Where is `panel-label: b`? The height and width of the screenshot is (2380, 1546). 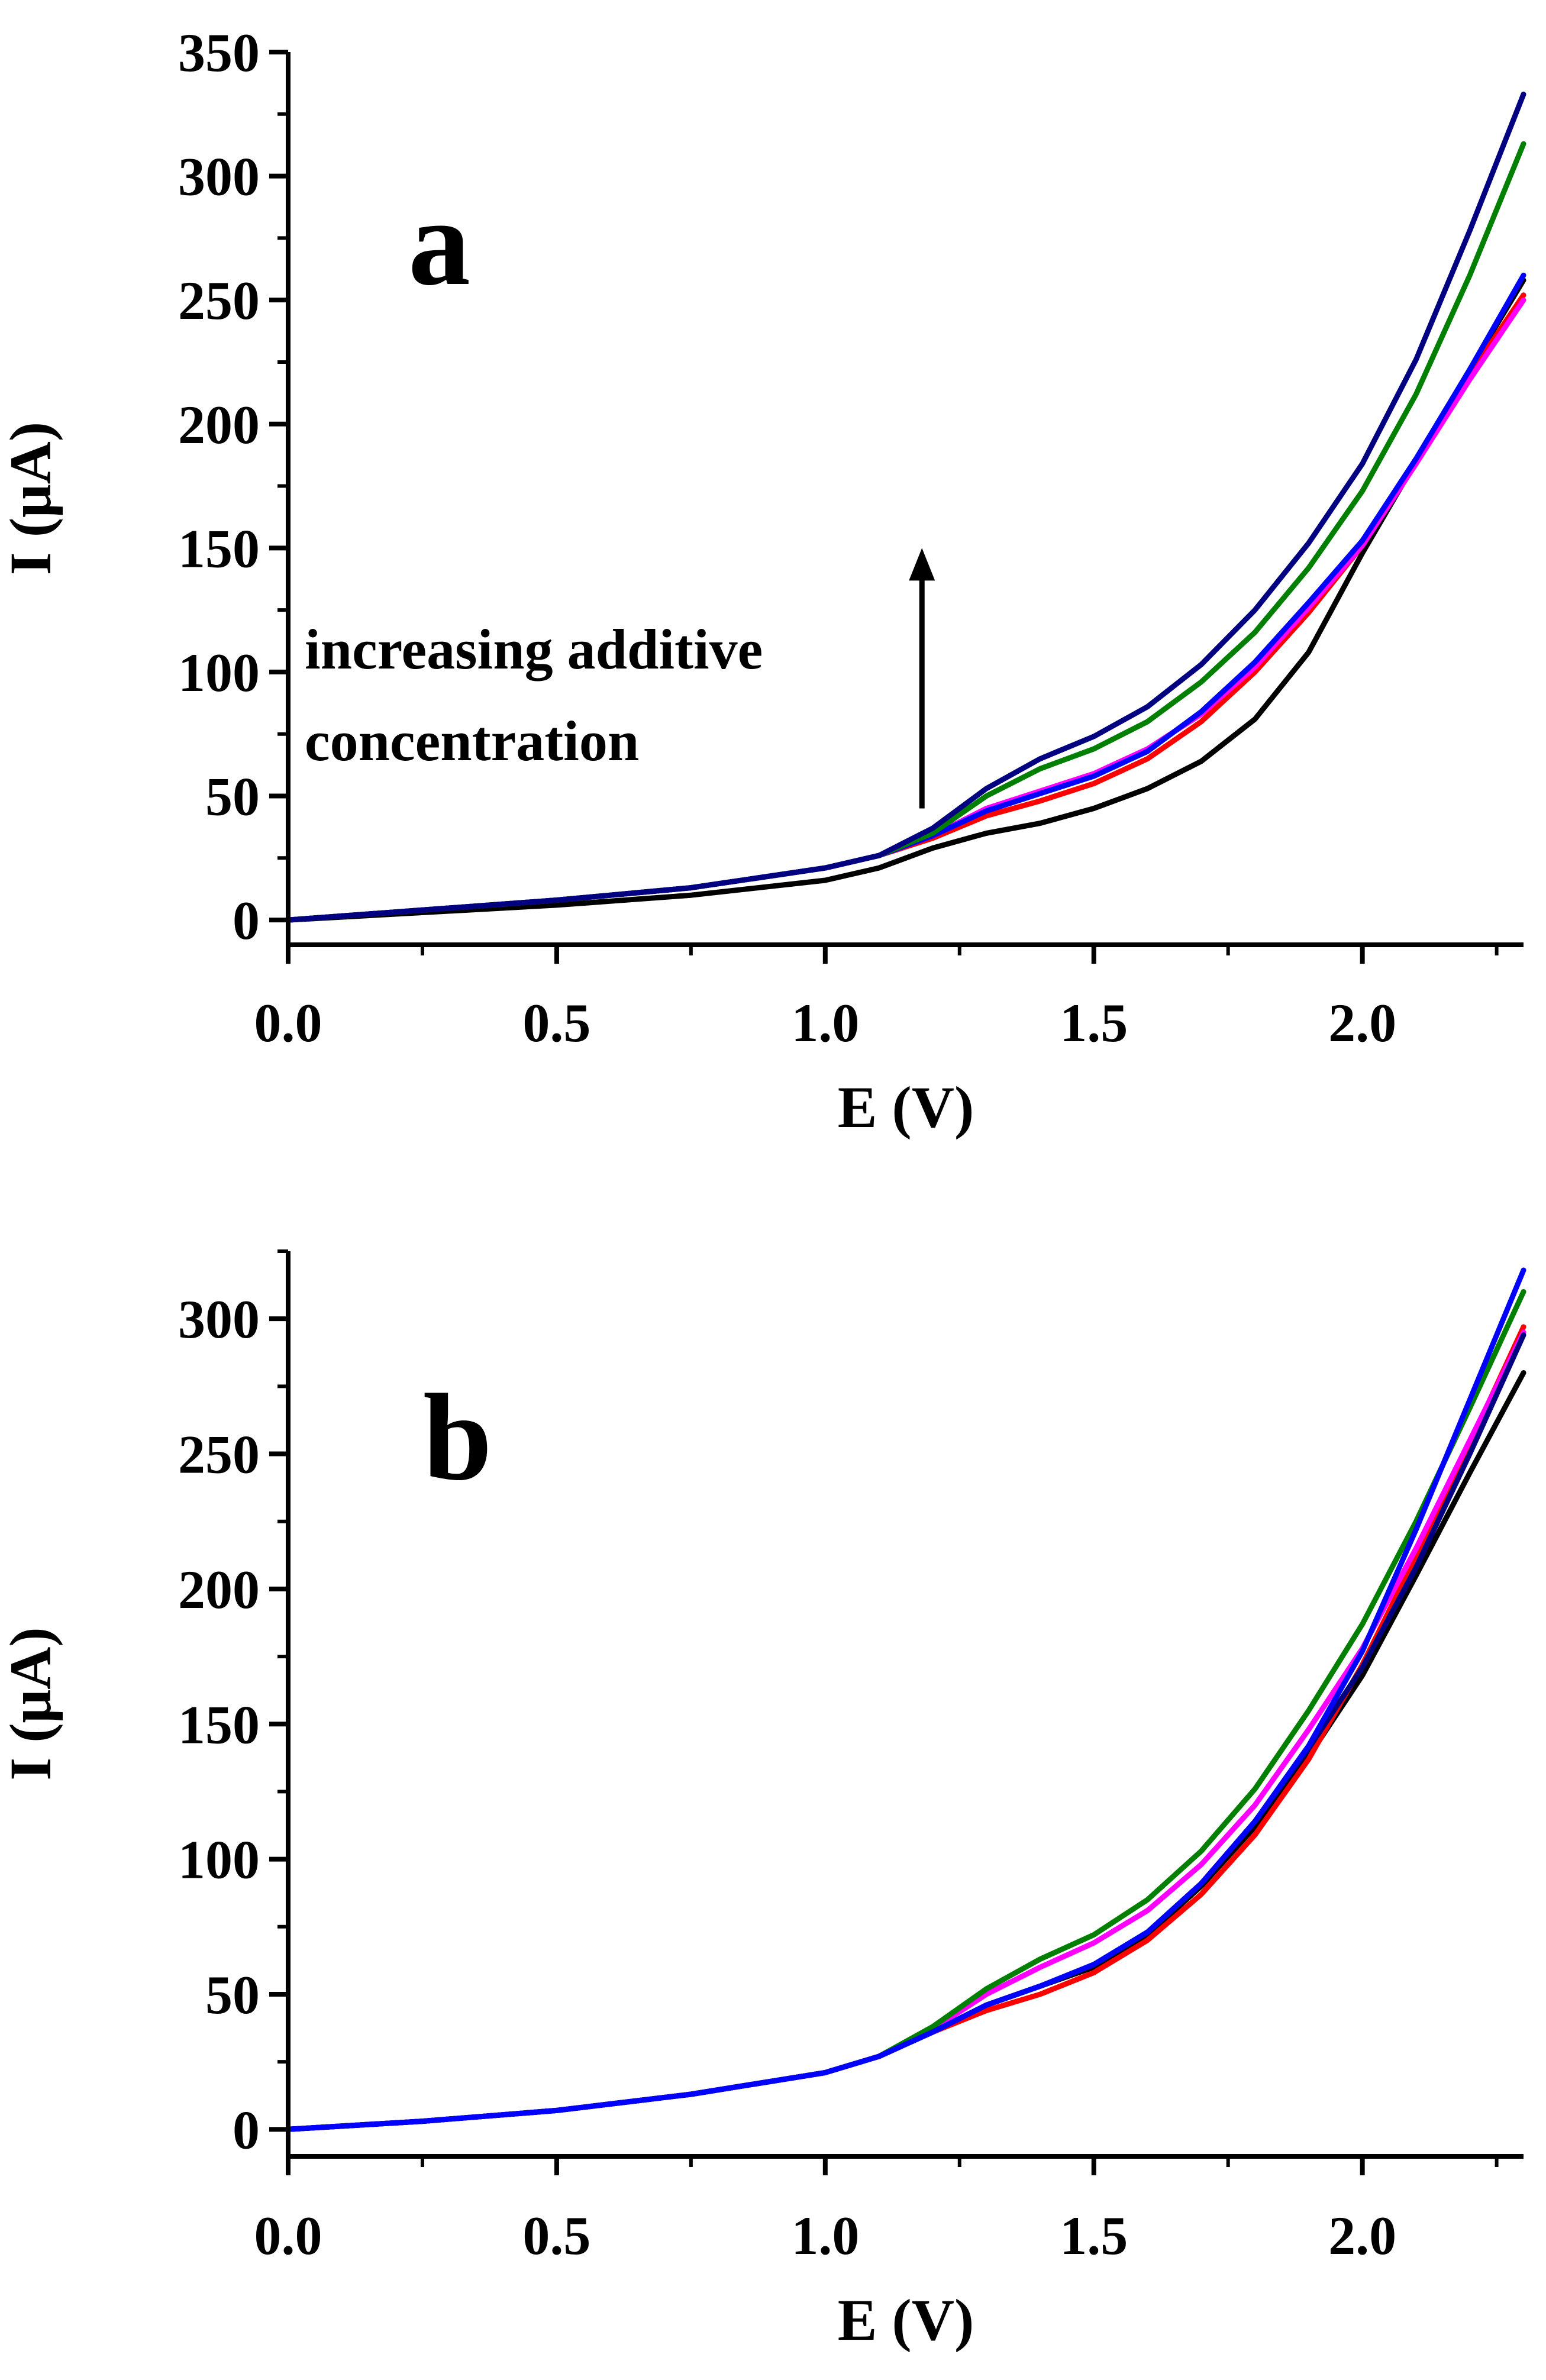
panel-label: b is located at coordinates (457, 1437).